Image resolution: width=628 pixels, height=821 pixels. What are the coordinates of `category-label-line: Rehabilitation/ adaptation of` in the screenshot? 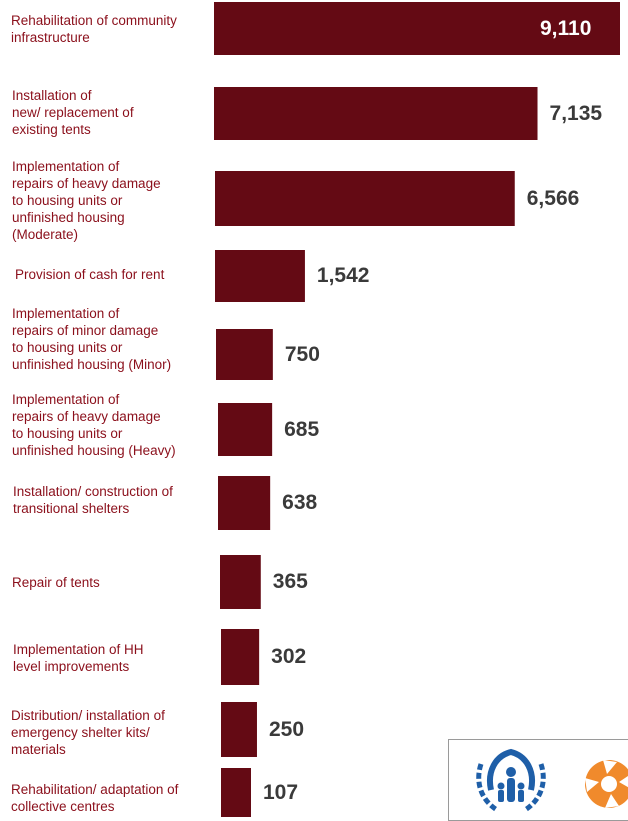 It's located at (95, 789).